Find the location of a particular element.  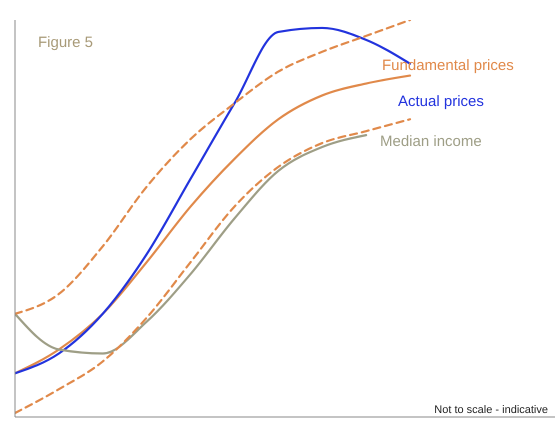

series-label: Median income is located at coordinates (431, 141).